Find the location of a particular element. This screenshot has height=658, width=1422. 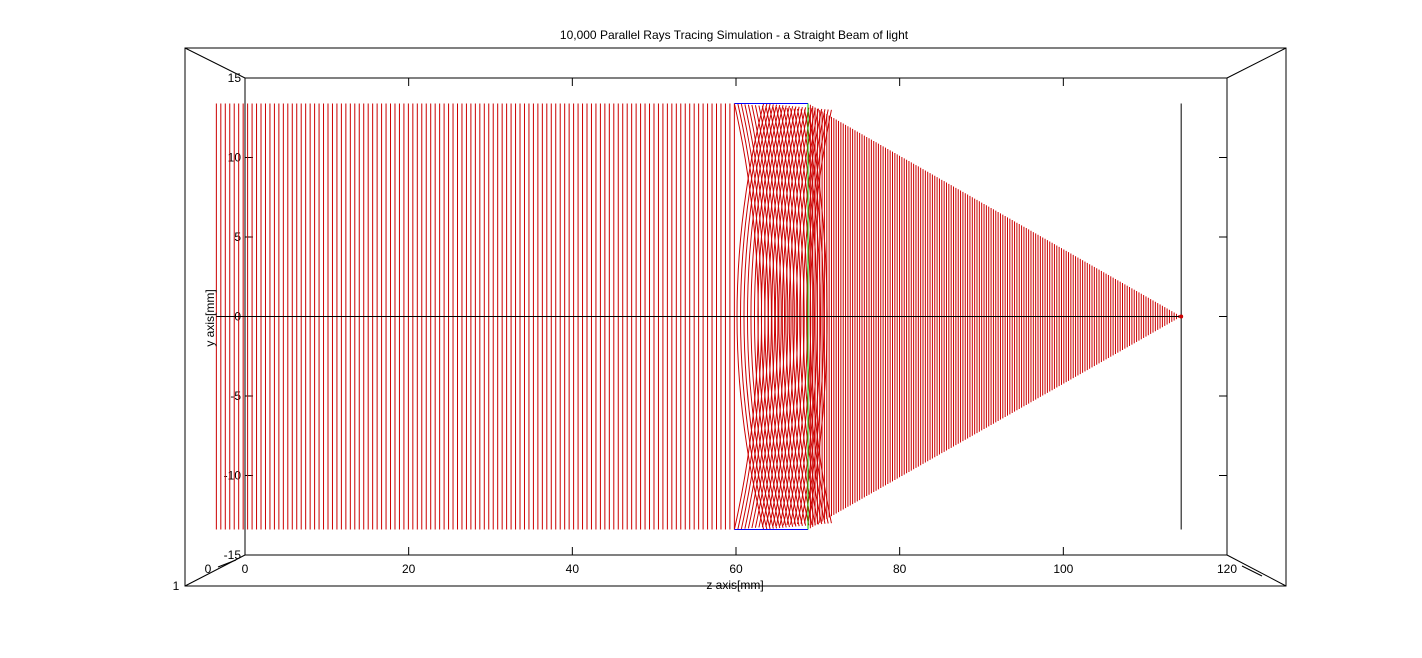

box-edge-bottom-right is located at coordinates (1256, 570).